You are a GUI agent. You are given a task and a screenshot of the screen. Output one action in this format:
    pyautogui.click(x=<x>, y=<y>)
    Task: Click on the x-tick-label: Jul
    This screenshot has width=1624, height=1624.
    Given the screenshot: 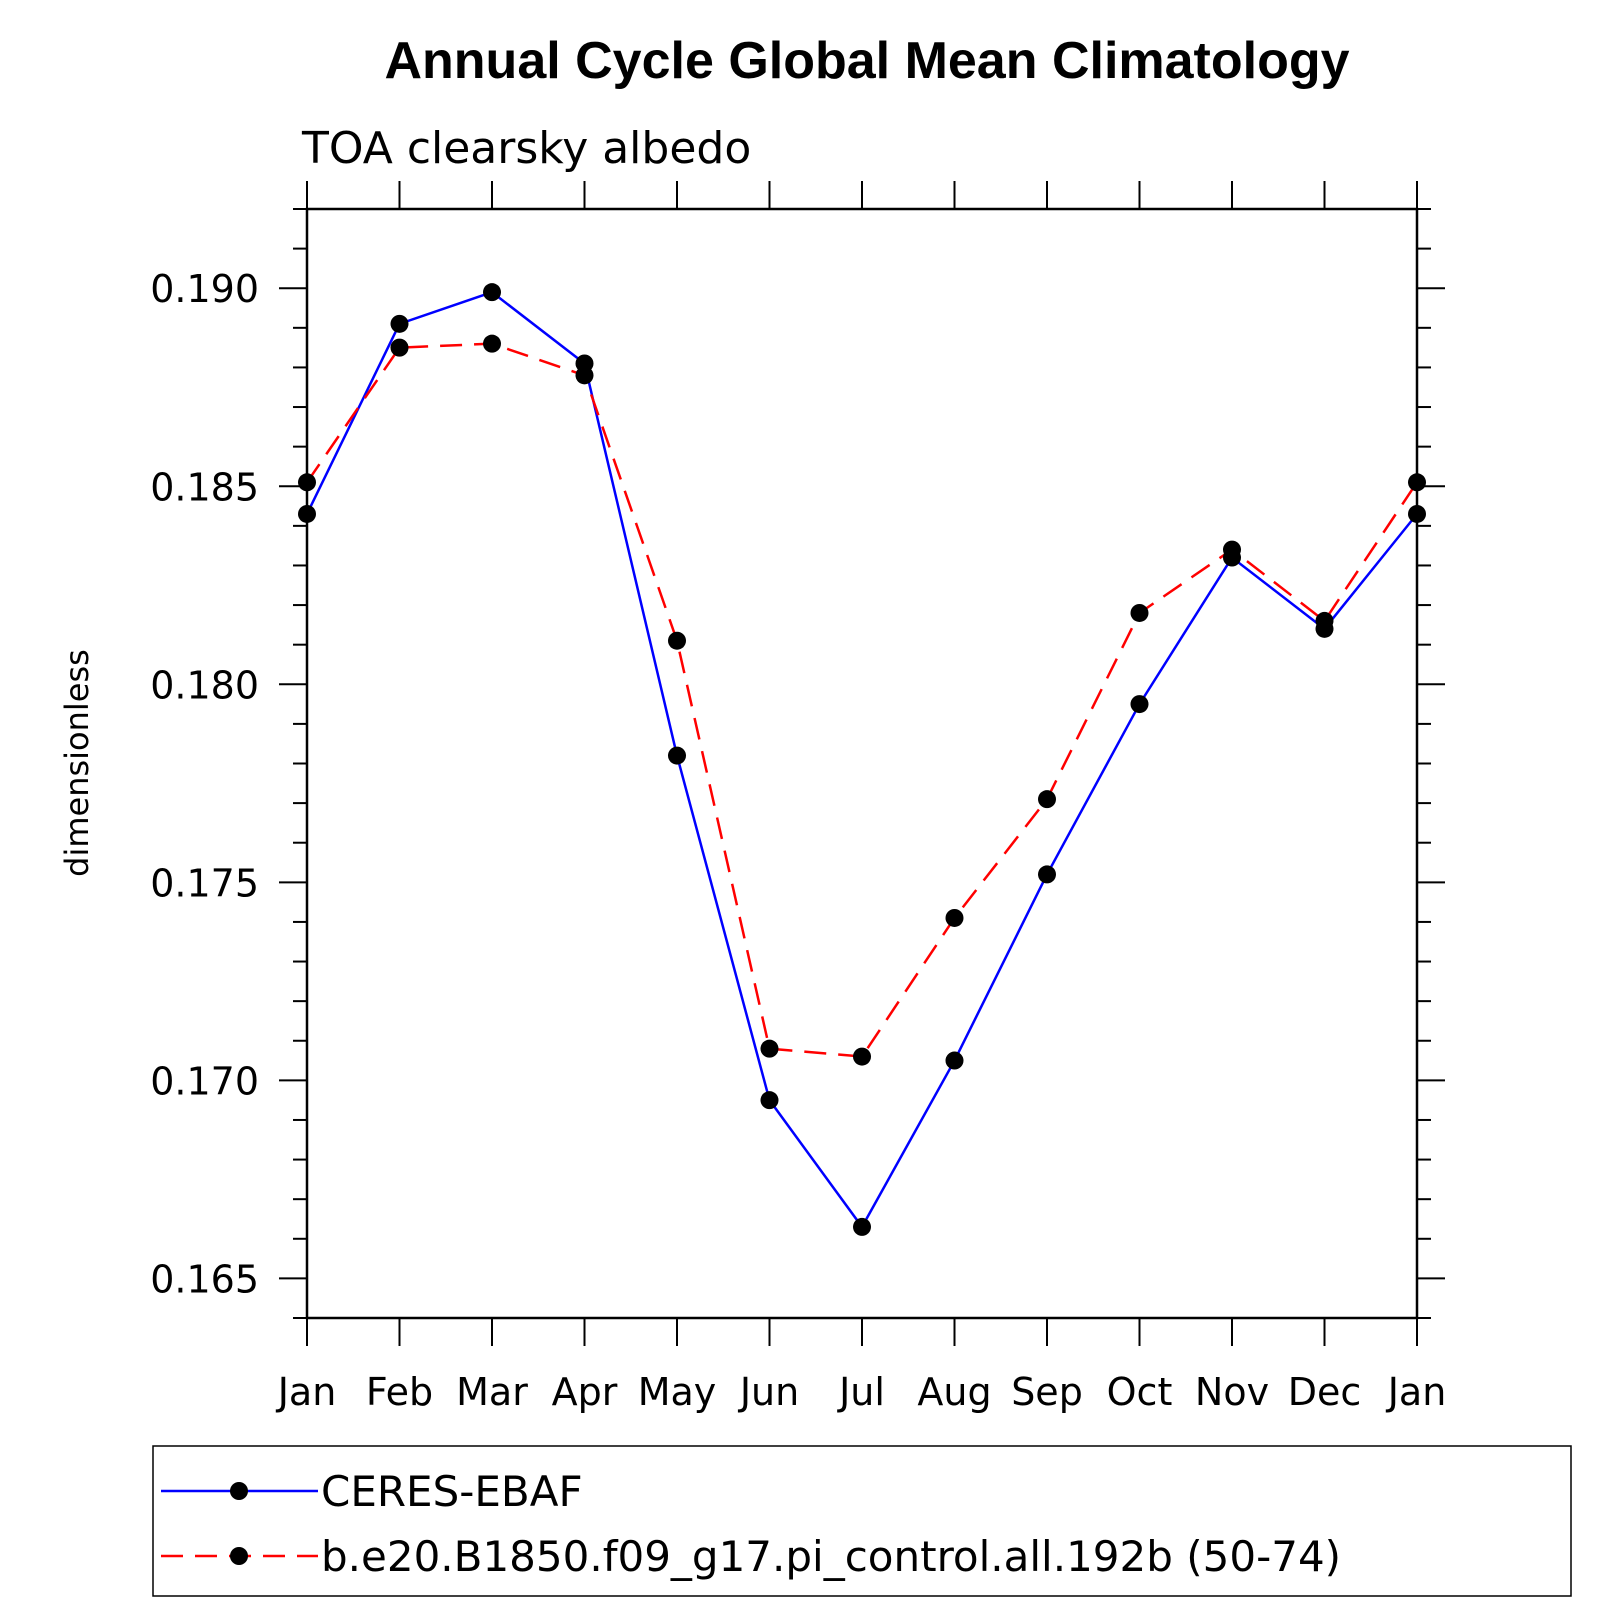 What is the action you would take?
    pyautogui.click(x=861, y=1392)
    